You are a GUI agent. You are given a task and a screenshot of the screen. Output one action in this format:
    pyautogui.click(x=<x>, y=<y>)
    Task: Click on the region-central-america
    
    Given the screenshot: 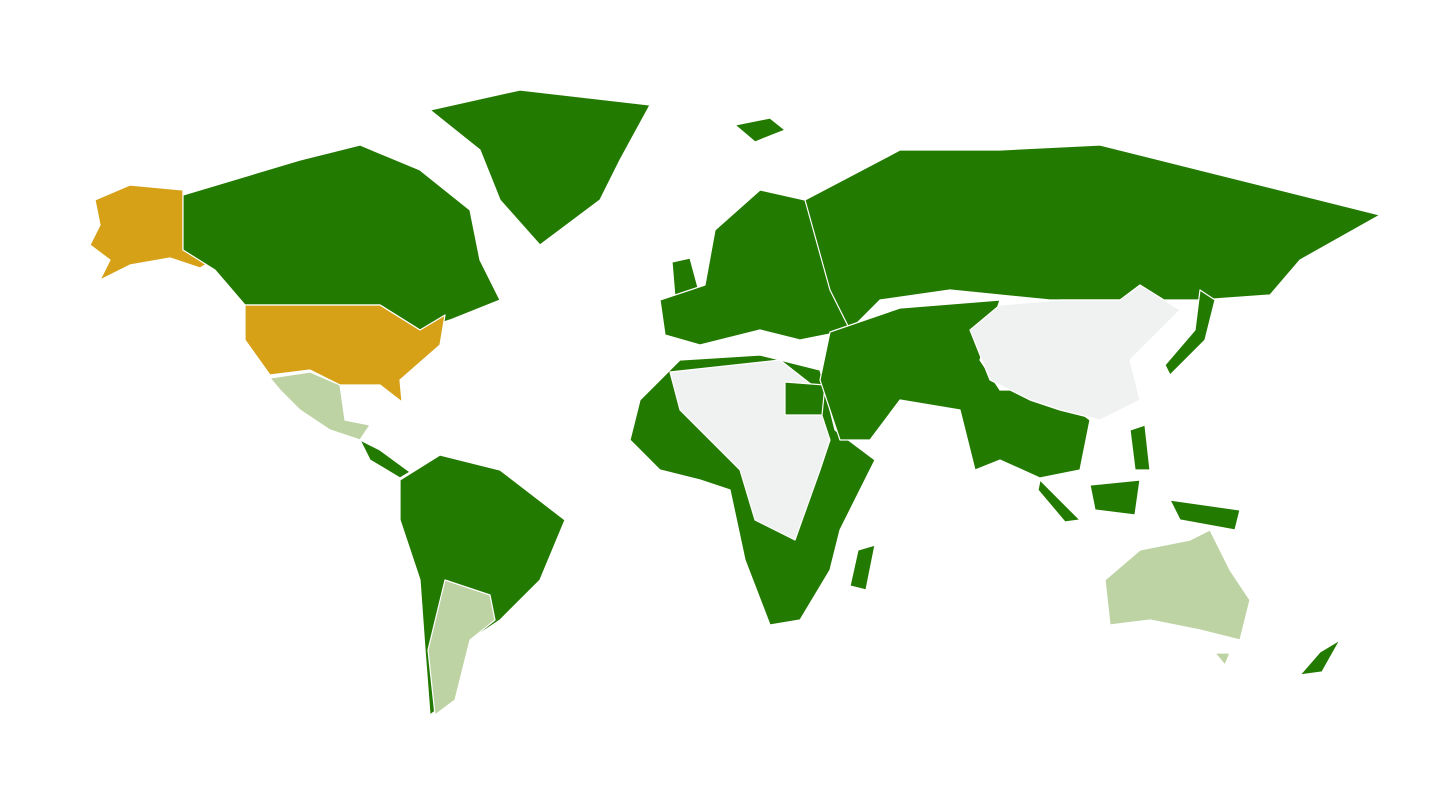 What is the action you would take?
    pyautogui.click(x=385, y=459)
    